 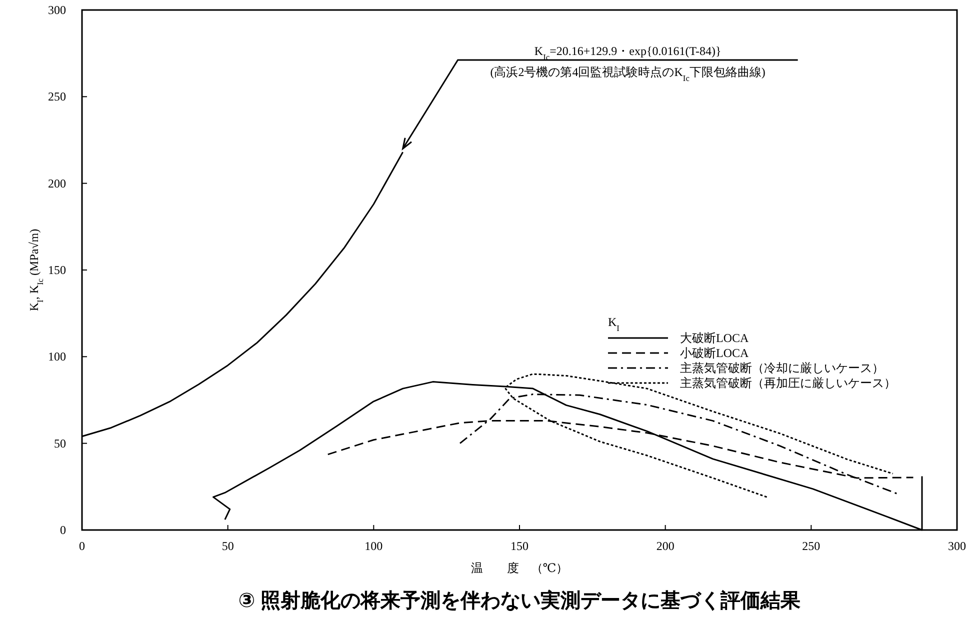 I want to click on text: ③ 照射脆化の将来予測を伴わない実測データに基づく評価結果, so click(x=520, y=600).